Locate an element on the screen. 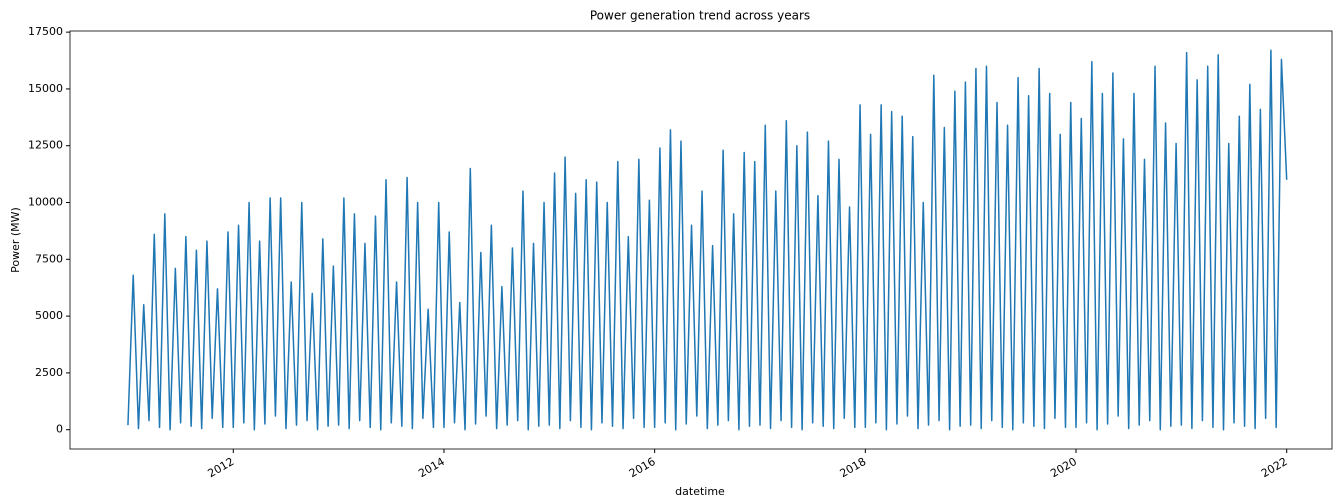  chart-title: Power generation trend across years is located at coordinates (700, 16).